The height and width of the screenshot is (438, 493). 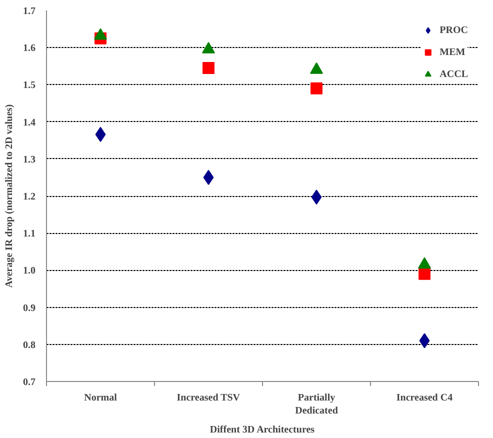 What do you see at coordinates (262, 430) in the screenshot?
I see `x-axis-title: Diffent 3D Architectures` at bounding box center [262, 430].